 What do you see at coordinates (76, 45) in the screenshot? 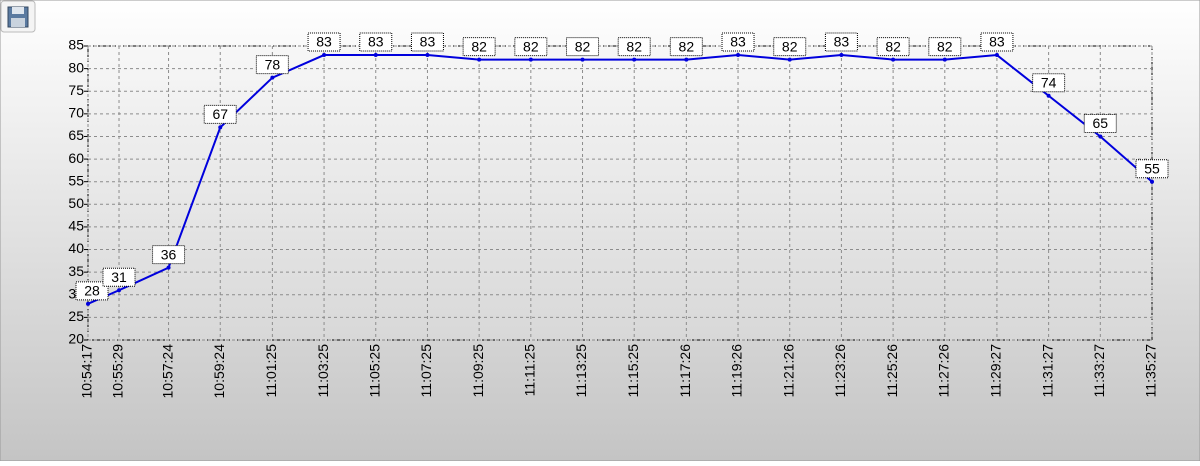
I see `y-tick-label: 85` at bounding box center [76, 45].